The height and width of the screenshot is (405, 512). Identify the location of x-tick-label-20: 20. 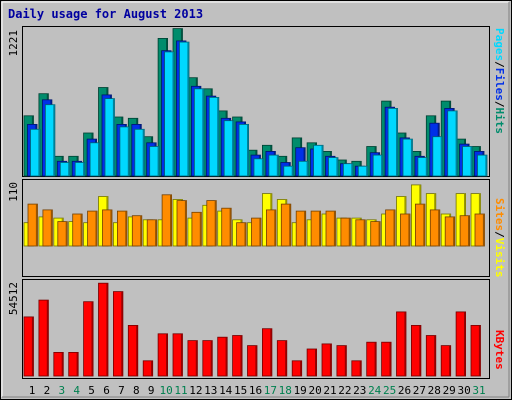
(314, 390).